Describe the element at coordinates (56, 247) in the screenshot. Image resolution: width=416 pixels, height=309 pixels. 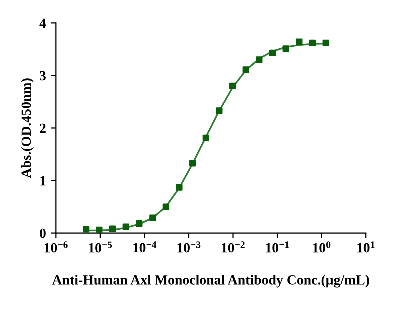
I see `x-tick-label: 10$^{−6}$` at that location.